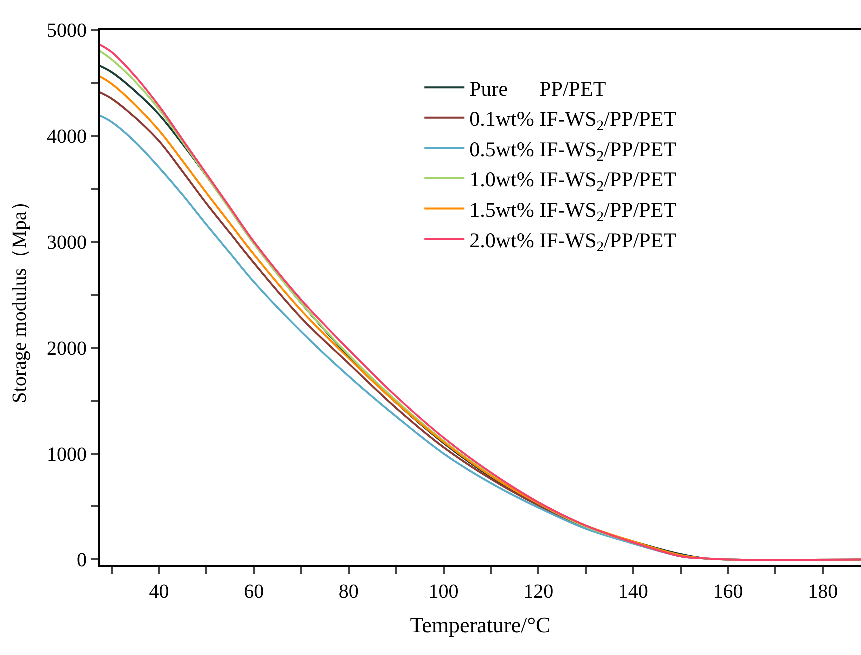 This screenshot has width=861, height=655. Describe the element at coordinates (159, 592) in the screenshot. I see `x-tick-label: 40` at that location.